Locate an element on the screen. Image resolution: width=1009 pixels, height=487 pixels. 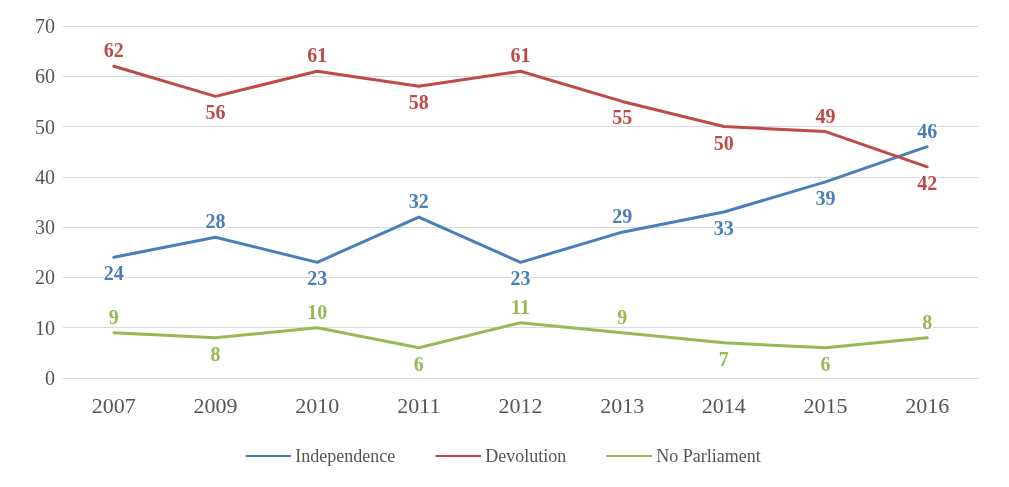
y-tick-label: 10 is located at coordinates (45, 327).